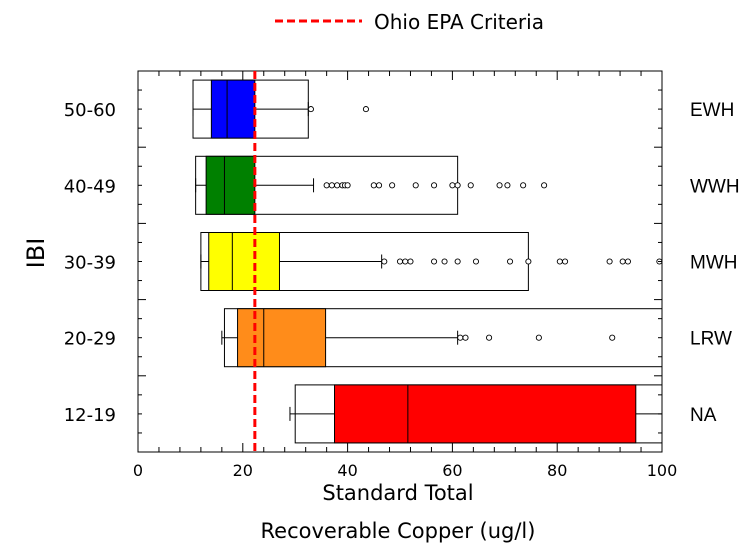 The width and height of the screenshot is (755, 552). What do you see at coordinates (398, 531) in the screenshot?
I see `x-axis-title-line-2: Recoverable Copper (ug/l)` at bounding box center [398, 531].